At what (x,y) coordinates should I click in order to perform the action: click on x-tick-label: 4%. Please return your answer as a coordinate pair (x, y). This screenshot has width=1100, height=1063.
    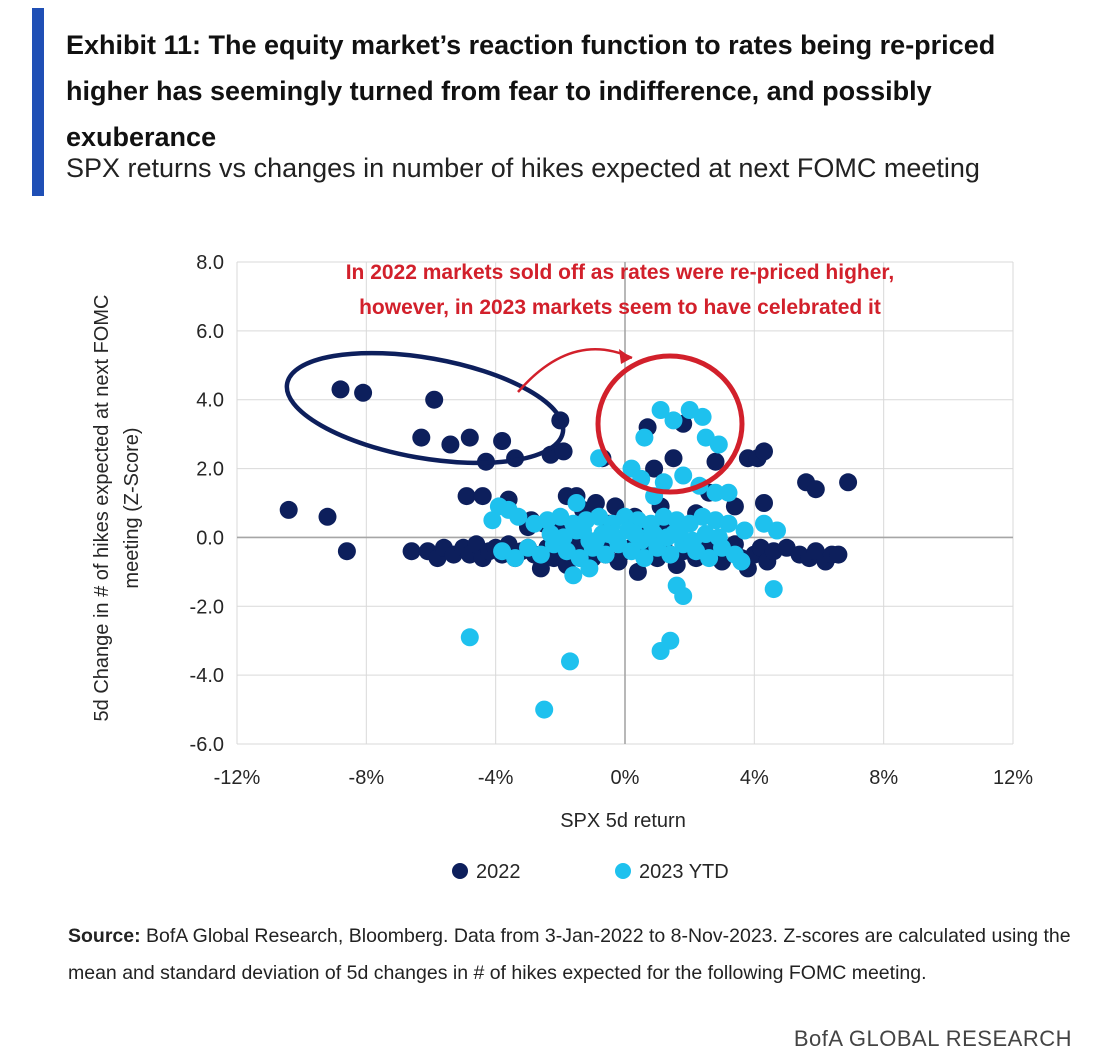
    Looking at the image, I should click on (754, 778).